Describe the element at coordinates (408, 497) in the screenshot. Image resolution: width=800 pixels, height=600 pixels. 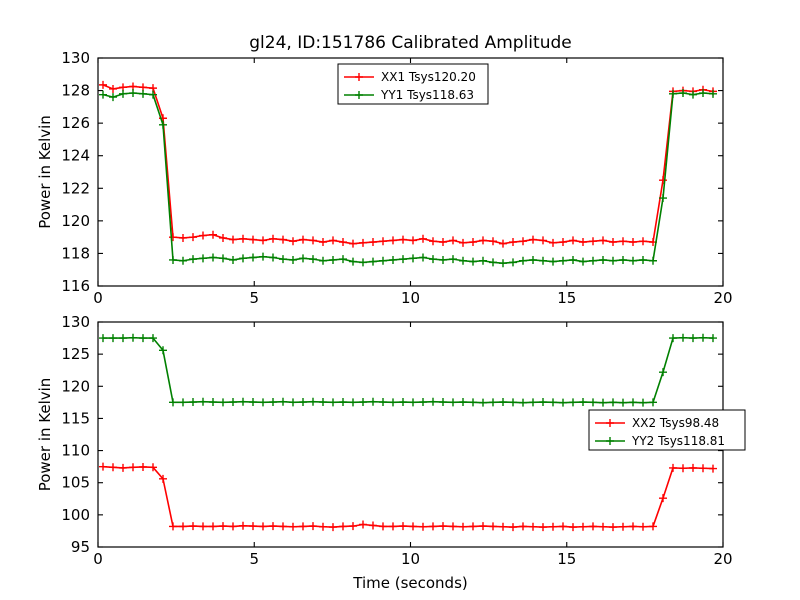
I see `series-xx2` at that location.